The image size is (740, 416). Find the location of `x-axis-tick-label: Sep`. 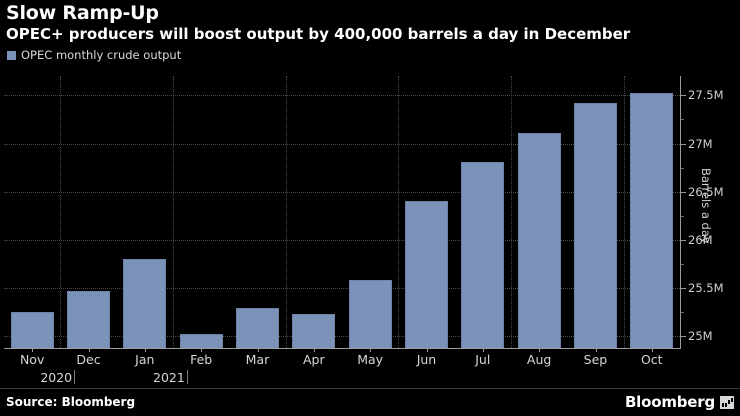

x-axis-tick-label: Sep is located at coordinates (595, 359).